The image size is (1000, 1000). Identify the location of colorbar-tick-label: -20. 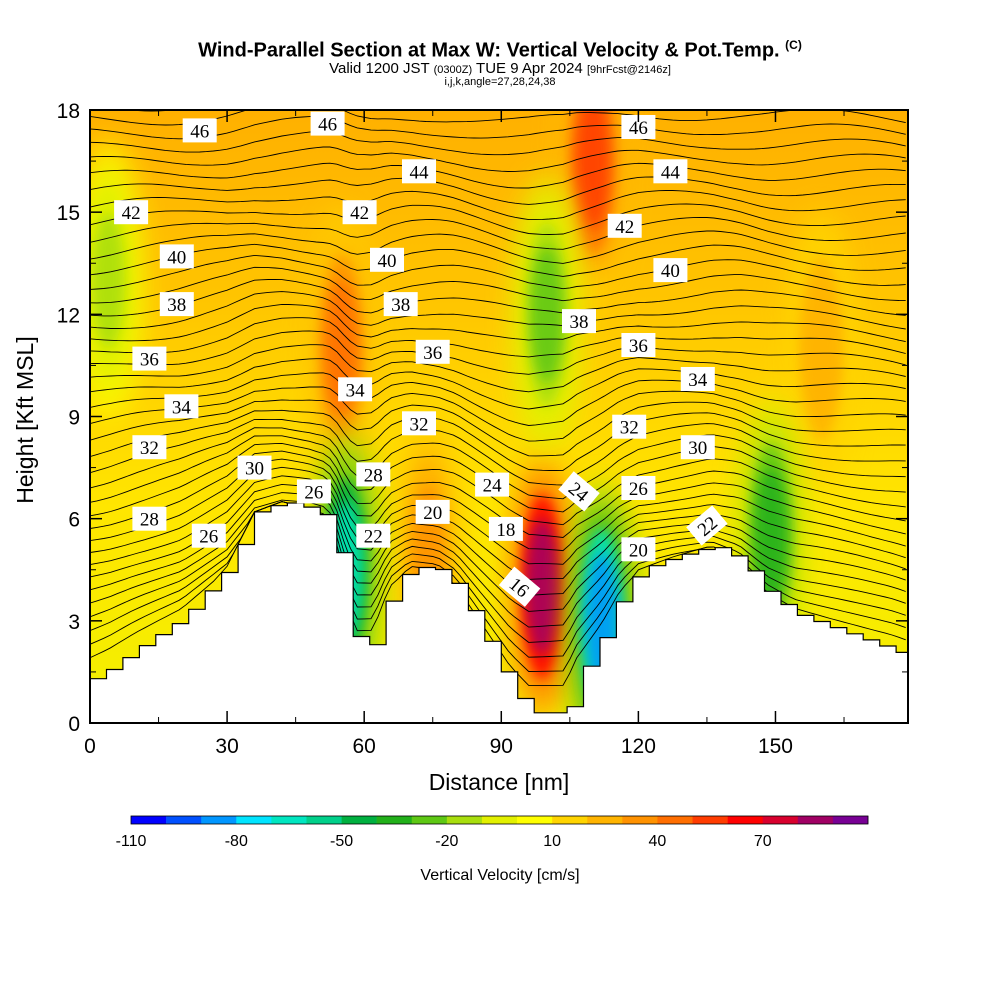
(446, 841).